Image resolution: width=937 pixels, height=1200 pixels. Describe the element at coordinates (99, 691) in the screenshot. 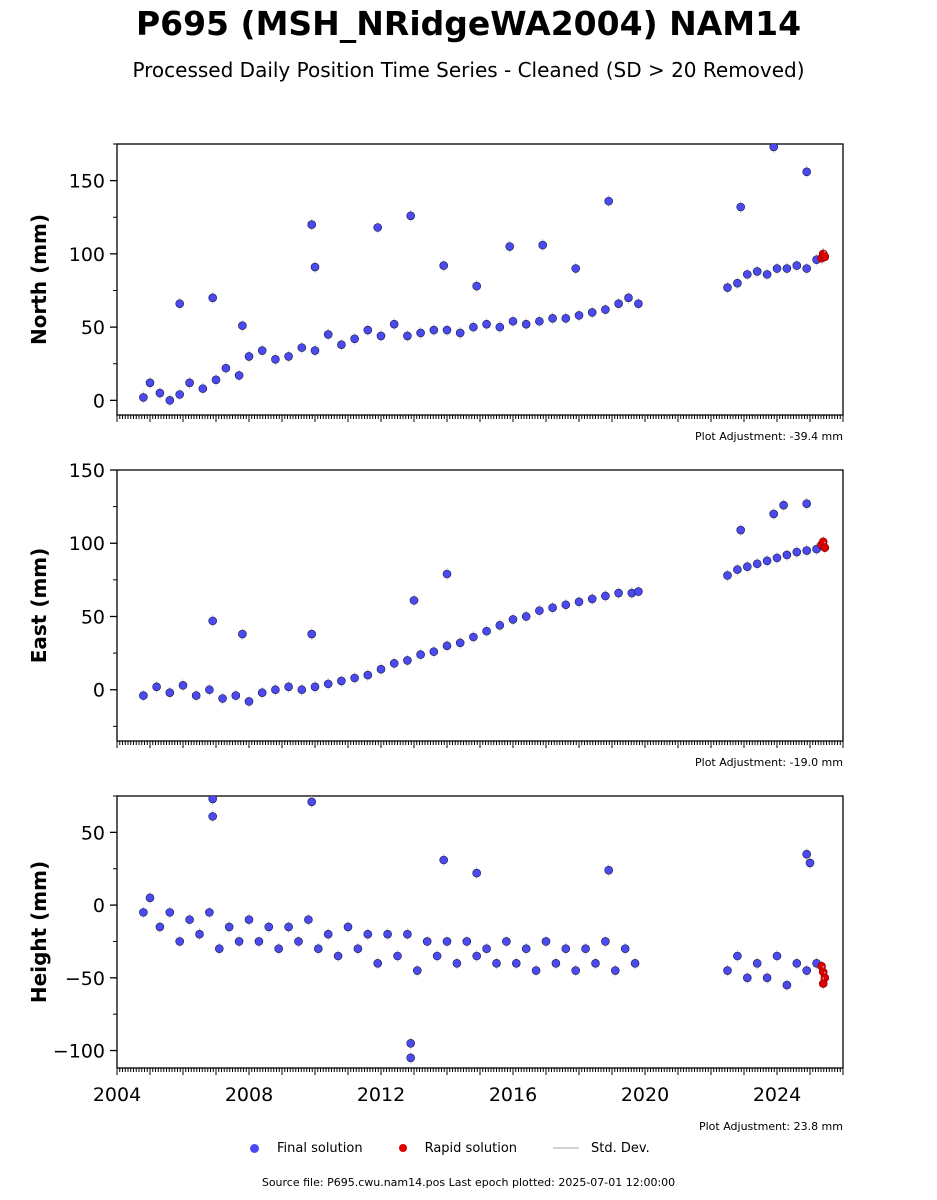

I see `y-tick-label: 0` at that location.